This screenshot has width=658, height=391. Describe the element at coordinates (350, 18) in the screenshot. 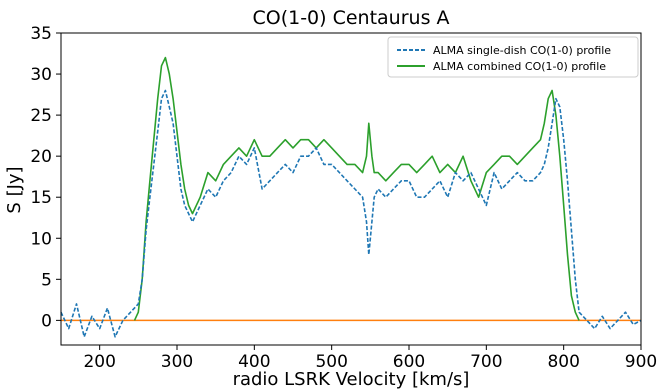

I see `chart-title: CO(1-0) Centaurus A` at that location.